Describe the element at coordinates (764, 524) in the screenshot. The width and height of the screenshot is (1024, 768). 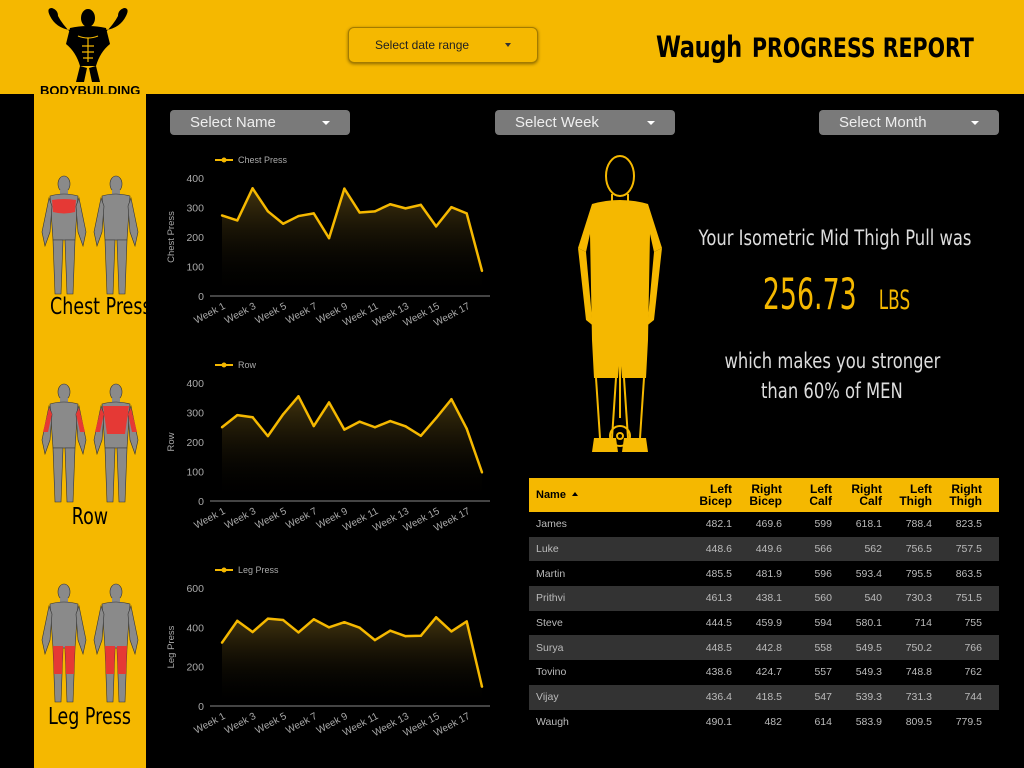
I see `table-row: James 482.1 469.6 599 618.1 788.4 823.5` at that location.